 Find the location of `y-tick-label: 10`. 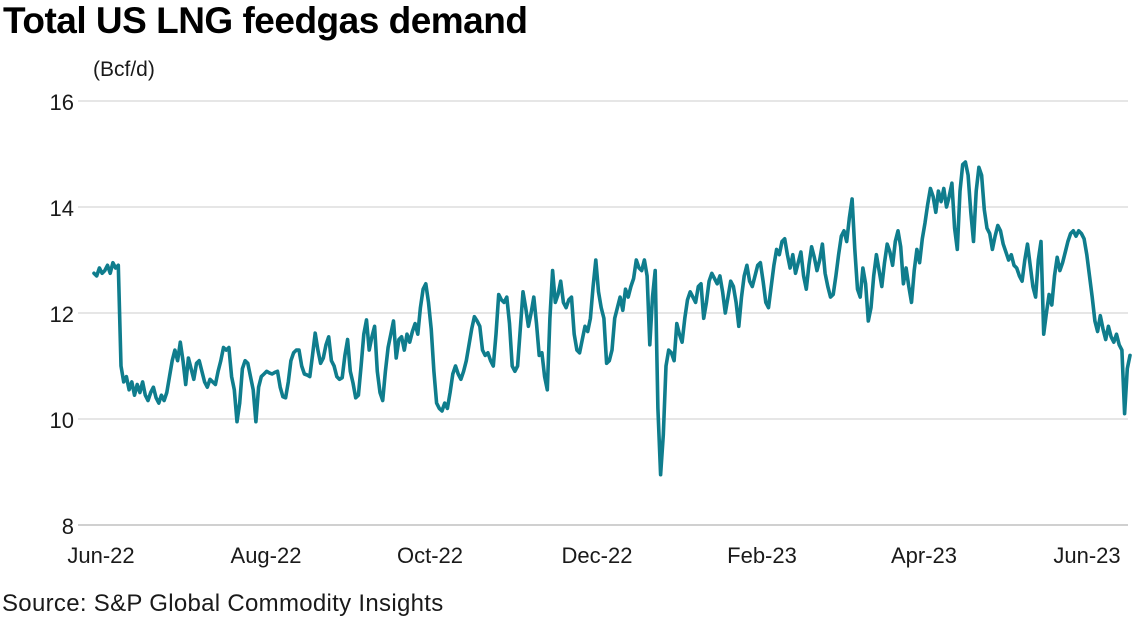

y-tick-label: 10 is located at coordinates (61, 420).